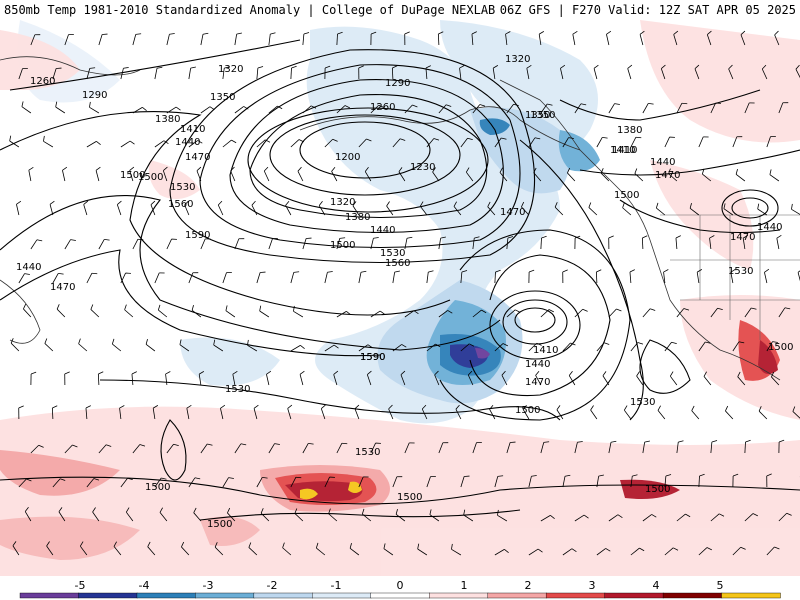 This screenshot has width=800, height=600. I want to click on contour-label: 1380, so click(629, 130).